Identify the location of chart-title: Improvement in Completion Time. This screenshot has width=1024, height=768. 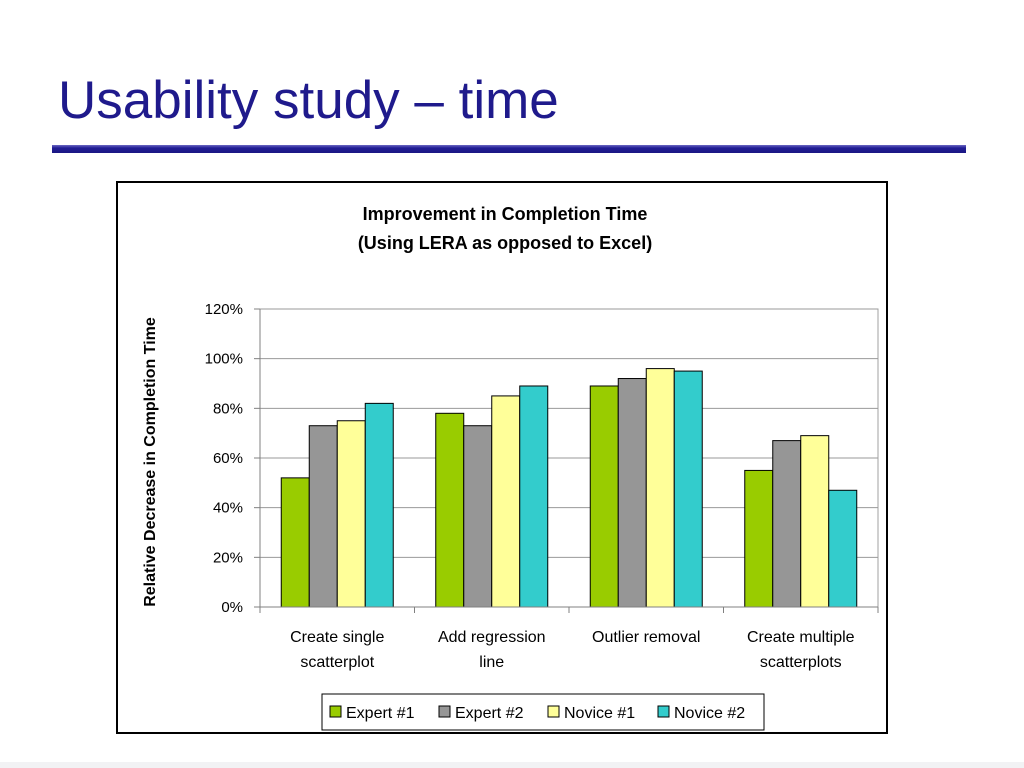
(505, 214).